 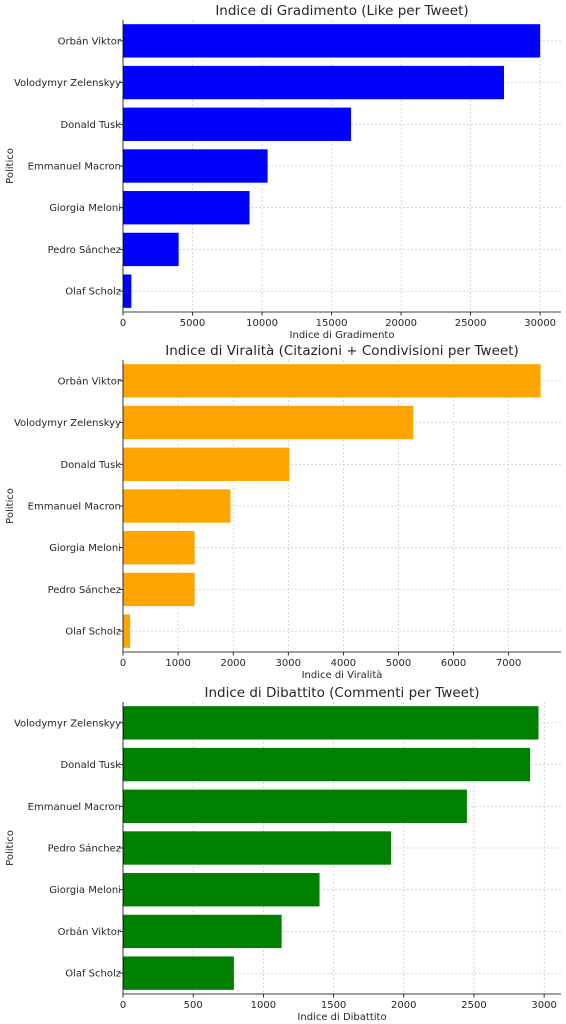 I want to click on x-tick-label: 25000, so click(x=471, y=323).